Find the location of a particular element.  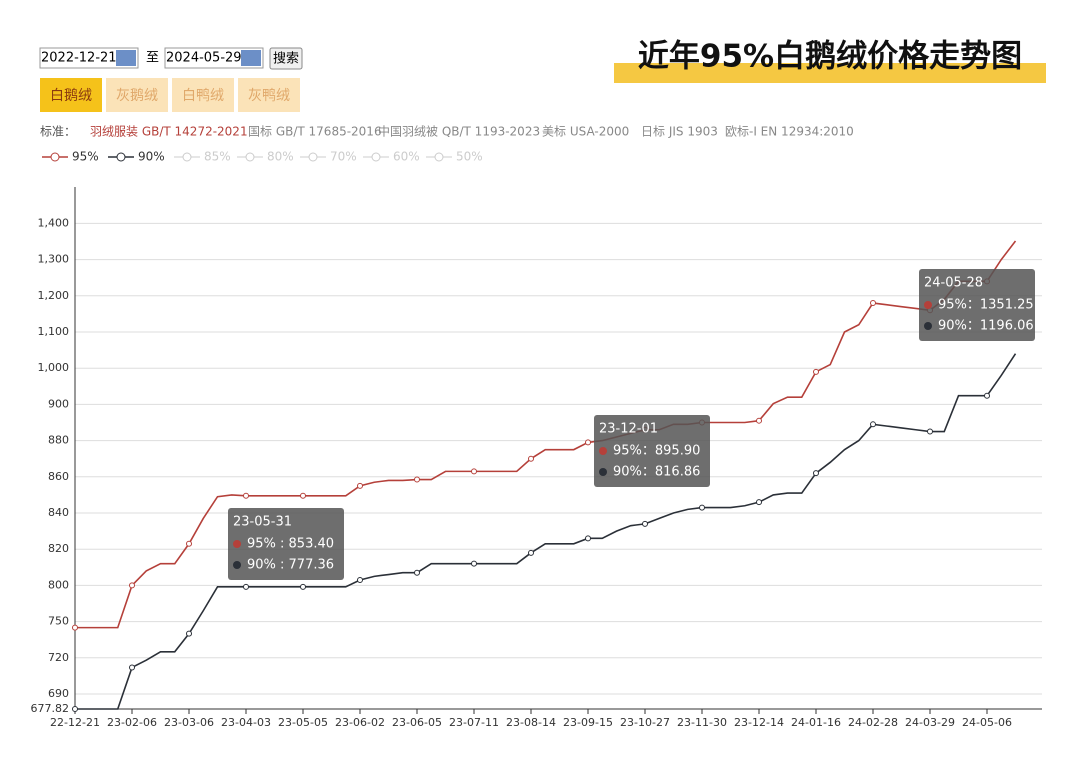

legend-label: 95% is located at coordinates (85, 157).